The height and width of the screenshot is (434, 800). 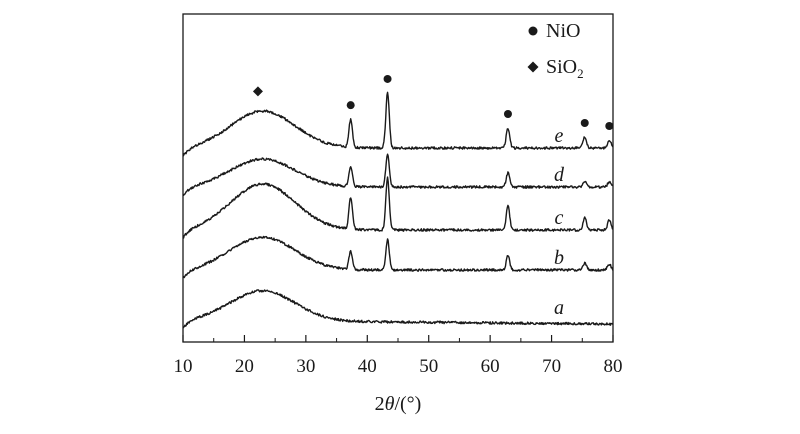 What do you see at coordinates (398, 309) in the screenshot?
I see `xrd-curve-a` at bounding box center [398, 309].